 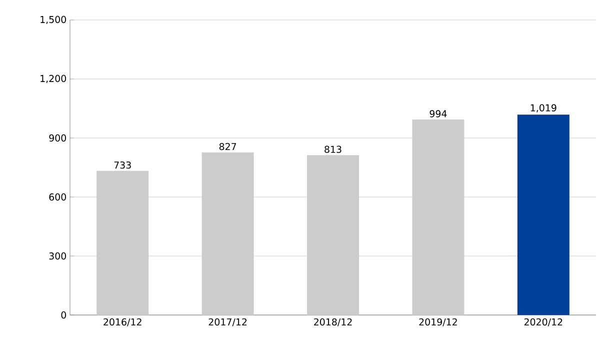 What do you see at coordinates (123, 322) in the screenshot?
I see `x-tick-label: 2016/12` at bounding box center [123, 322].